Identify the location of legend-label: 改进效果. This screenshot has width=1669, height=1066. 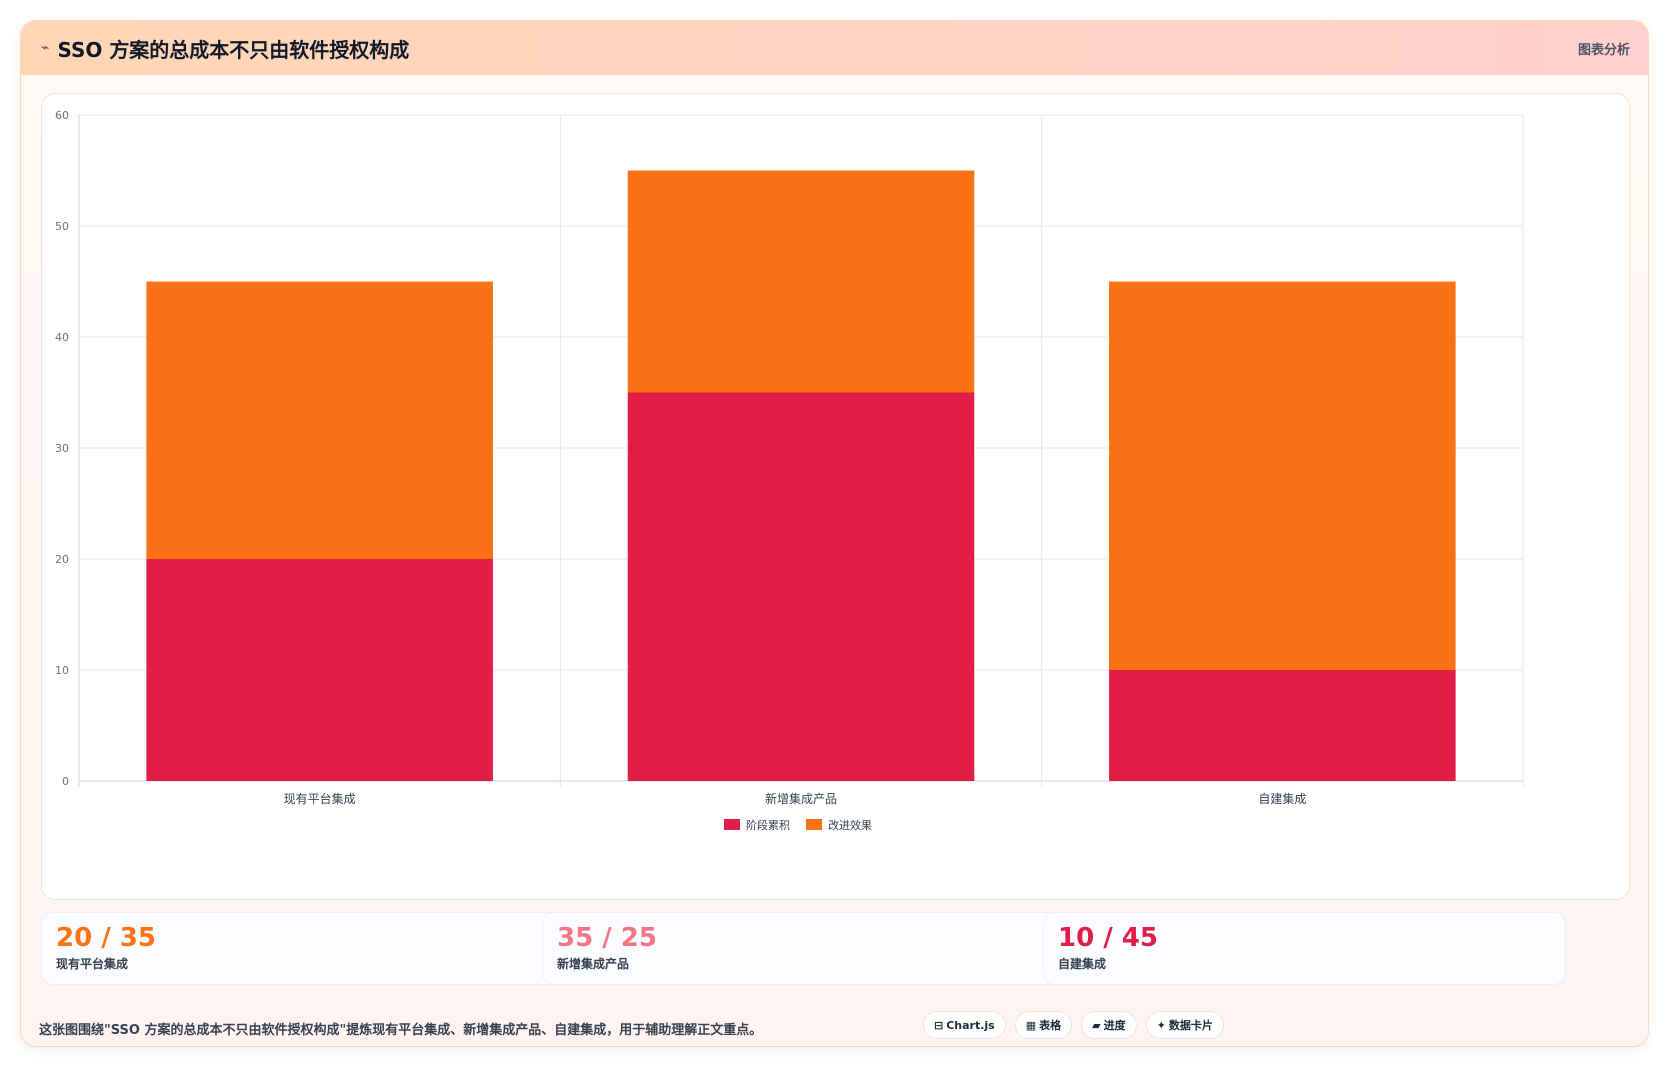
(850, 825).